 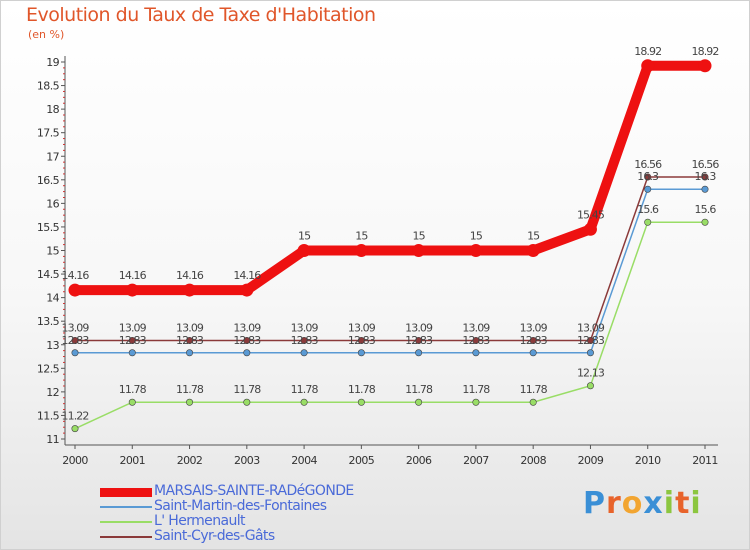 What do you see at coordinates (304, 460) in the screenshot?
I see `x-tick-label: 2004` at bounding box center [304, 460].